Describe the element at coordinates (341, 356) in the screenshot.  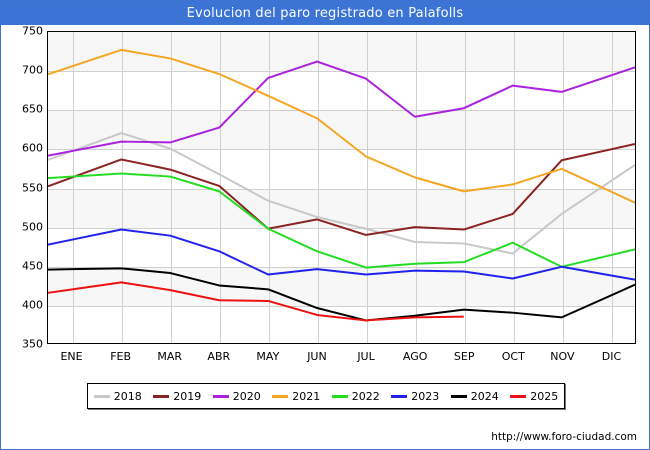
I see `x-axis-labels: ENE FEB MAR ABR MAY JUN JUL AGO SEP OCT NOV DIC` at that location.